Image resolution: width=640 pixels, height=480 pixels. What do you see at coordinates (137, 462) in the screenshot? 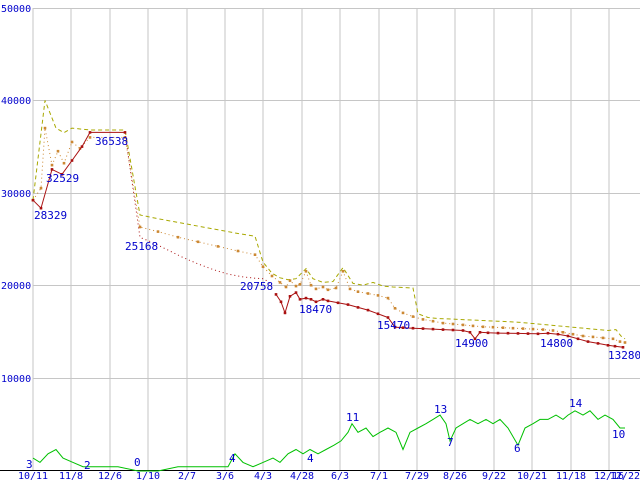
I see `svg-text: 0` at bounding box center [137, 462].